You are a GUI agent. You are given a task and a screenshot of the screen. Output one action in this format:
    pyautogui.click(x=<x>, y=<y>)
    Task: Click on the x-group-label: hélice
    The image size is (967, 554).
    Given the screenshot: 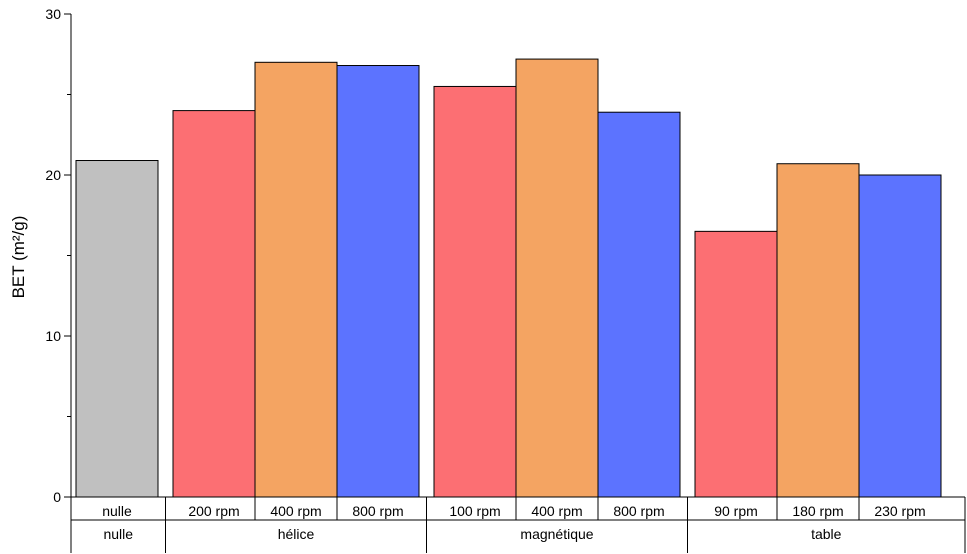 What is the action you would take?
    pyautogui.click(x=296, y=534)
    